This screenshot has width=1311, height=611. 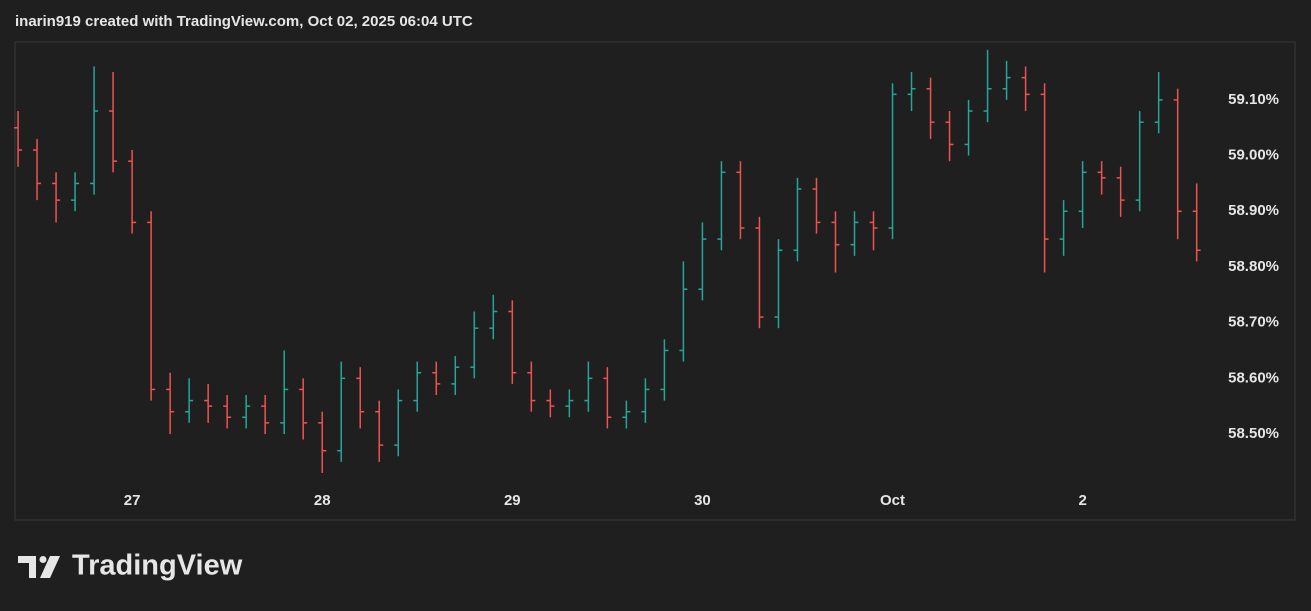 I want to click on x-tick-label: 28, so click(x=322, y=500).